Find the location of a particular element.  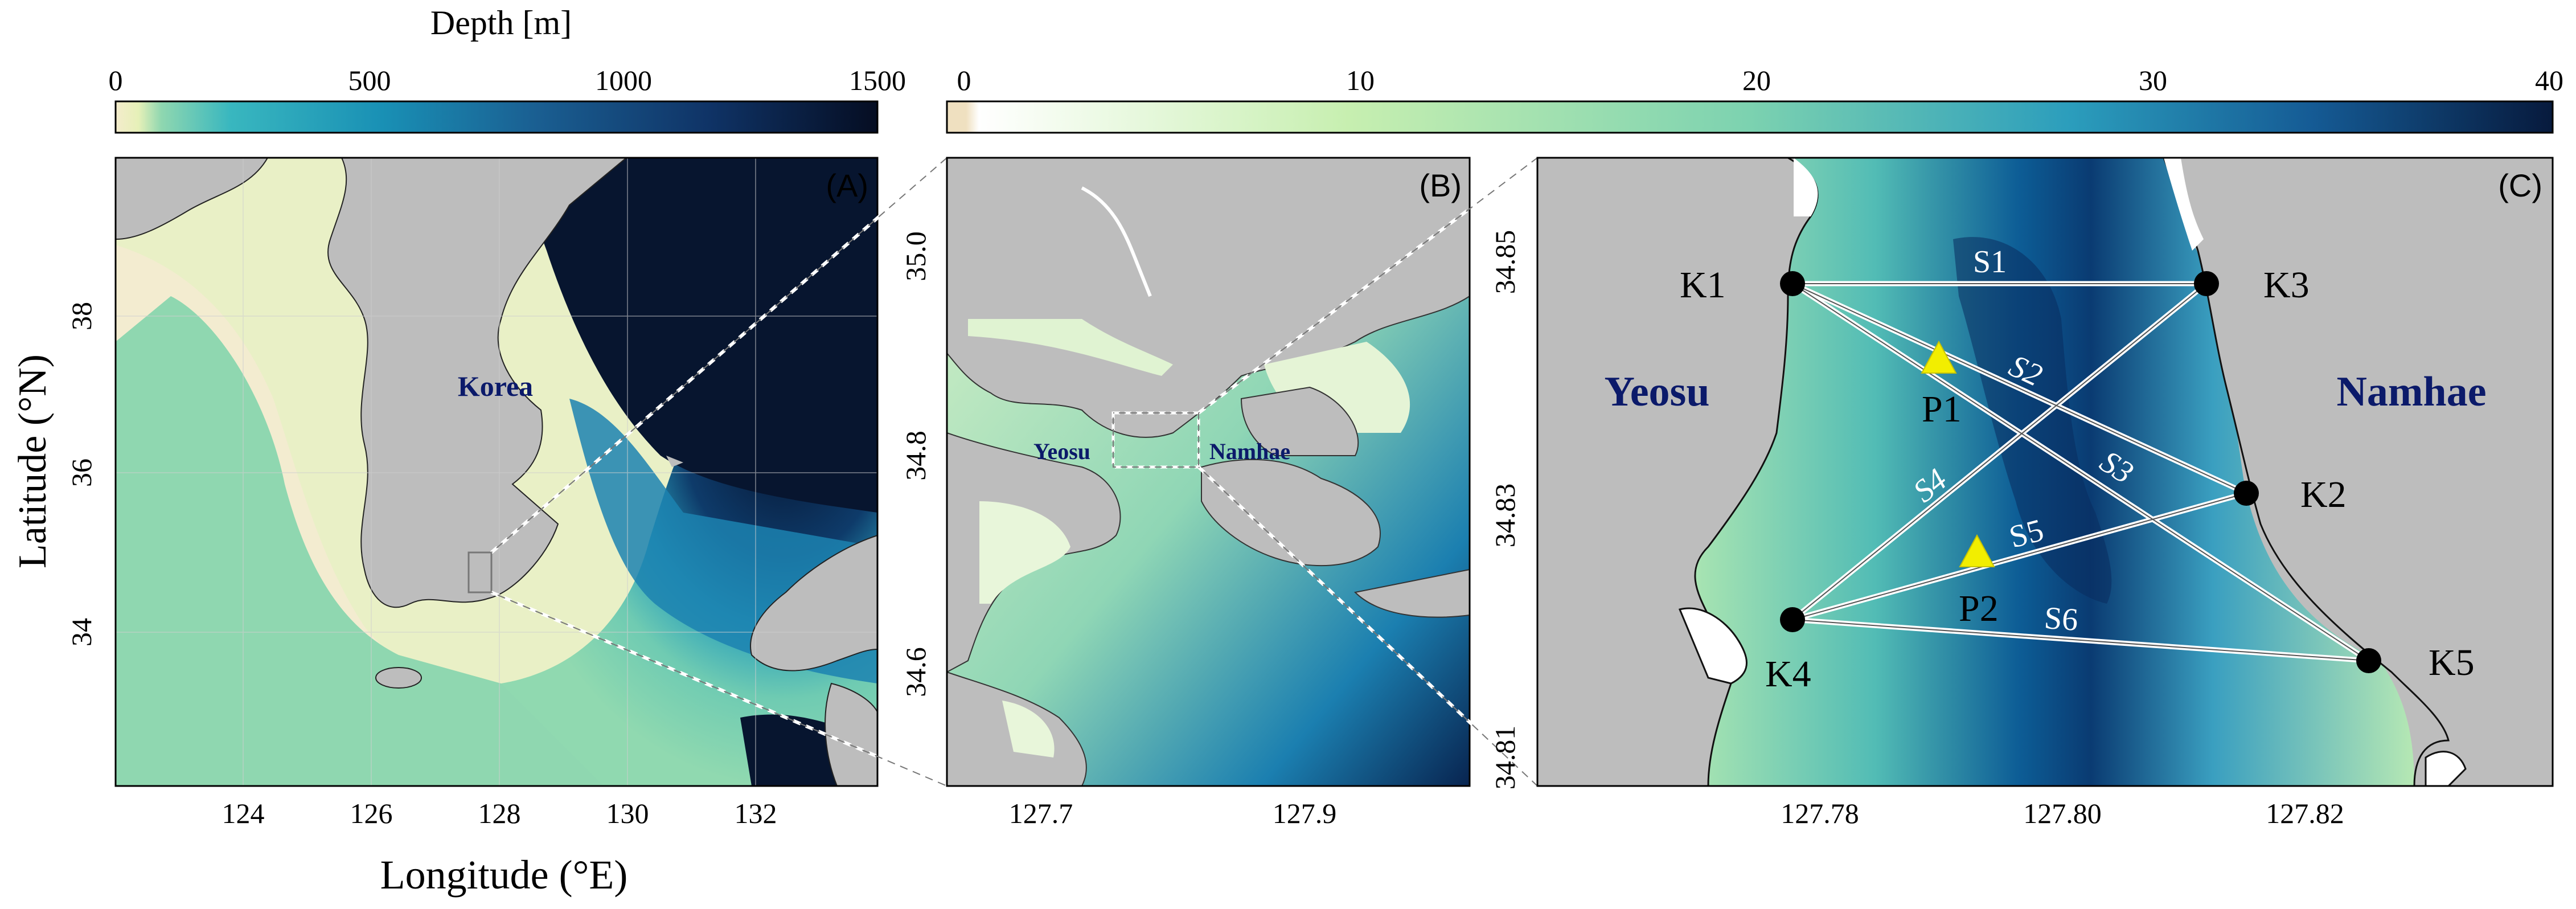

panel-a-xtick: 124 is located at coordinates (243, 813).